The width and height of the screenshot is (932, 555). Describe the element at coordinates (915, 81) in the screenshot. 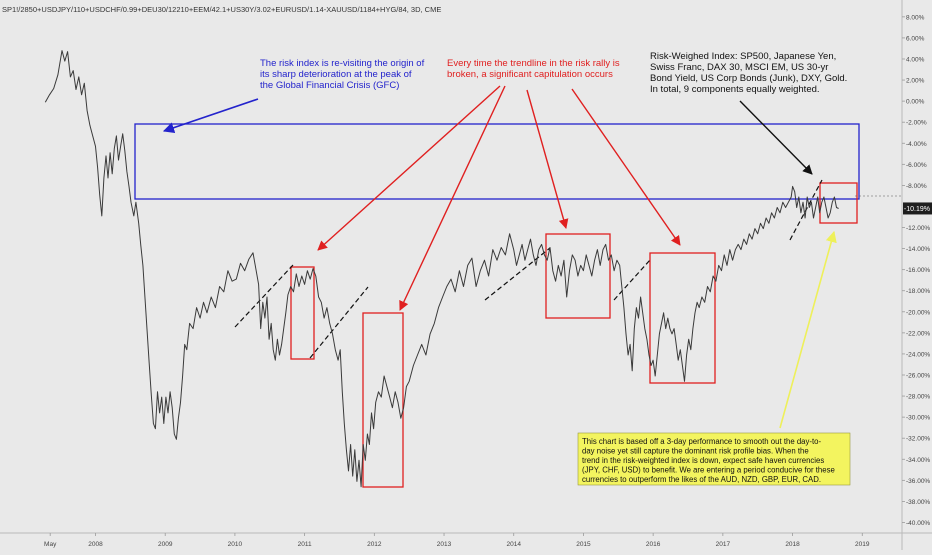

I see `y-tick-label: 2.00%` at that location.